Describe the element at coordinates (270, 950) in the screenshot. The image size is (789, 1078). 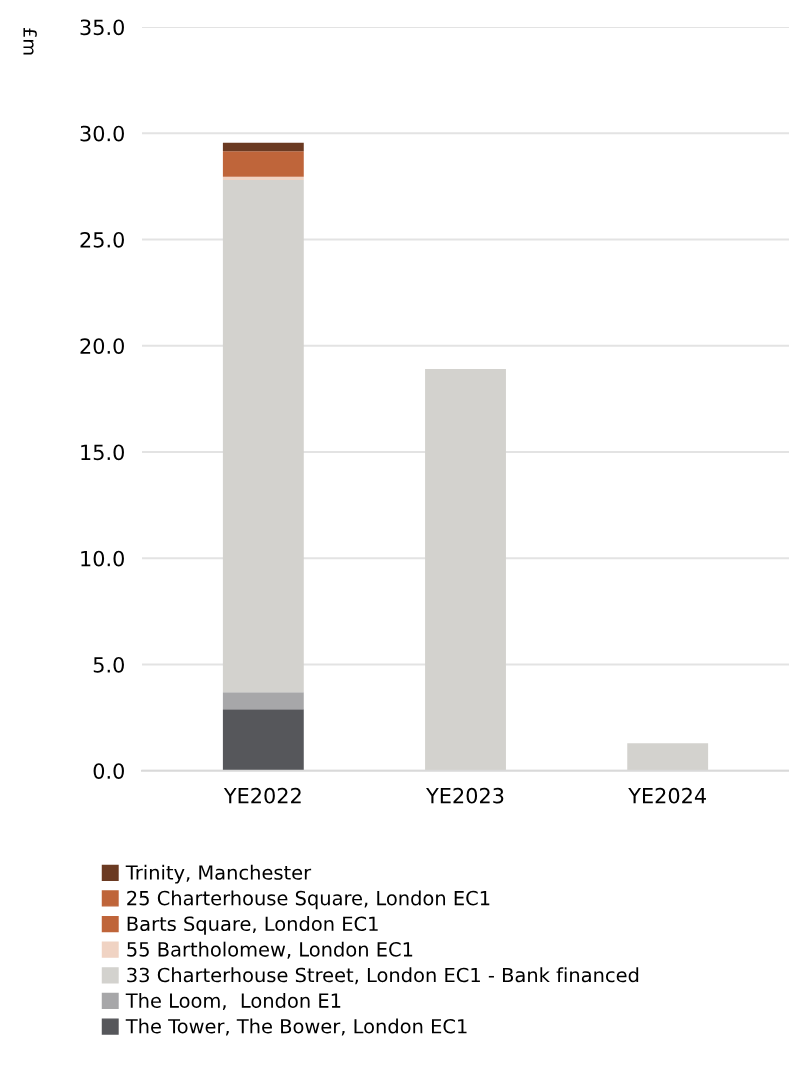
I see `legend-label: 55 Bartholomew, London EC1` at that location.